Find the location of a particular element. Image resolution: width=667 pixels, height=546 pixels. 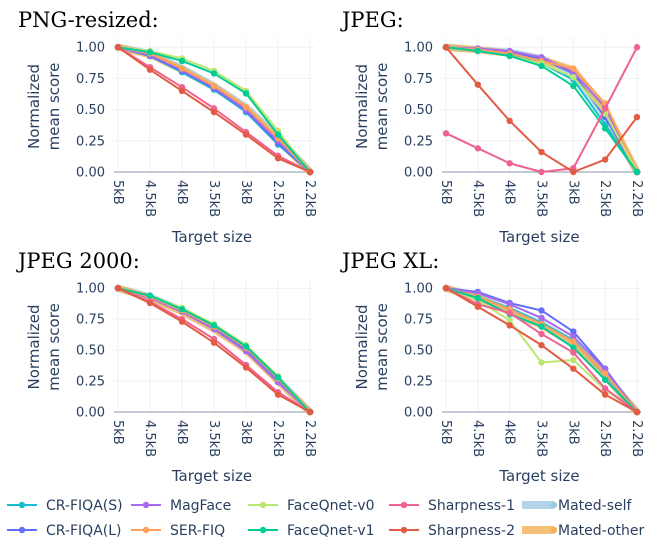

legend-item-sharpness-1: Sharpness-1 is located at coordinates (452, 506).